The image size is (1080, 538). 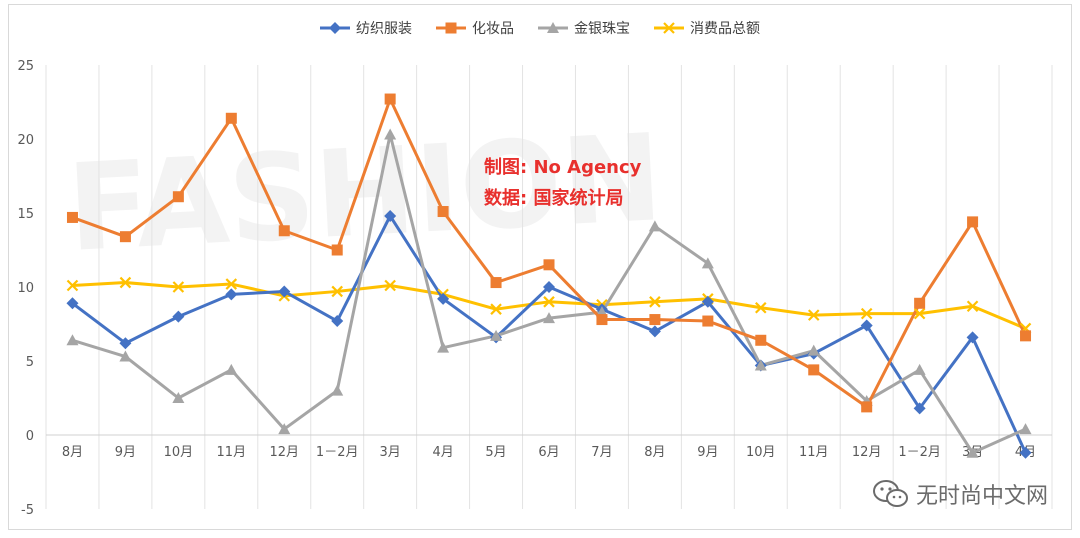 I want to click on legend-item: 纺织服装, so click(x=366, y=28).